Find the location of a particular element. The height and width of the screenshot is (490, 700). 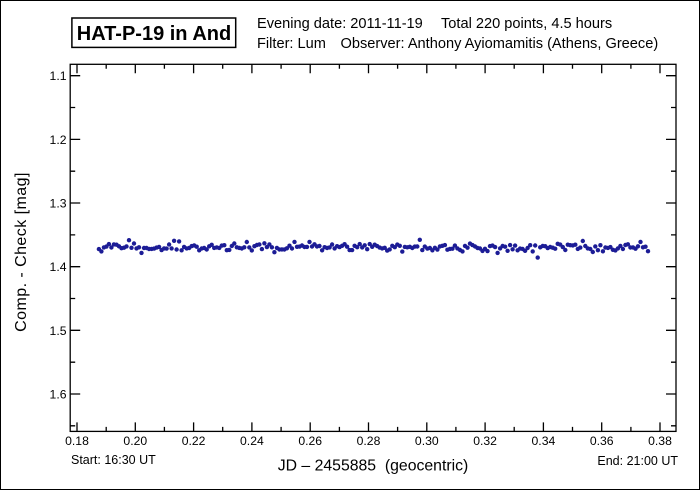

svg-text: HAT-P-19 in And is located at coordinates (154, 34).